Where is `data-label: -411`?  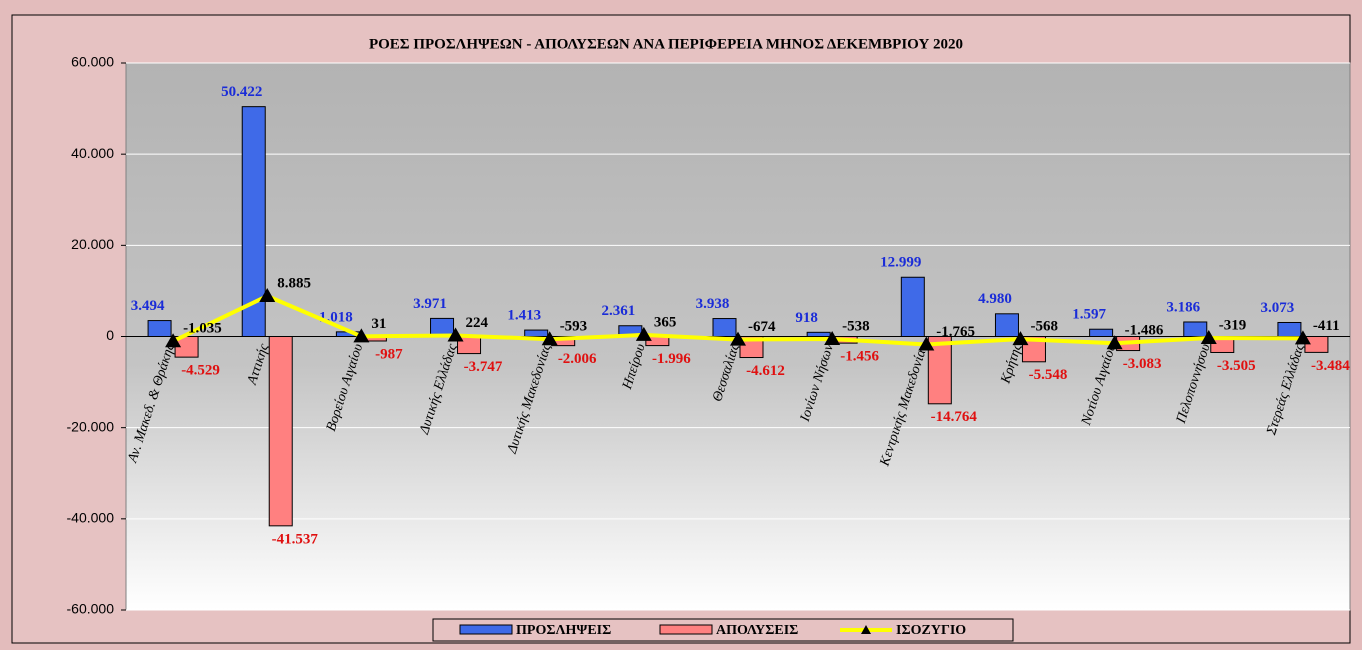
data-label: -411 is located at coordinates (1326, 326).